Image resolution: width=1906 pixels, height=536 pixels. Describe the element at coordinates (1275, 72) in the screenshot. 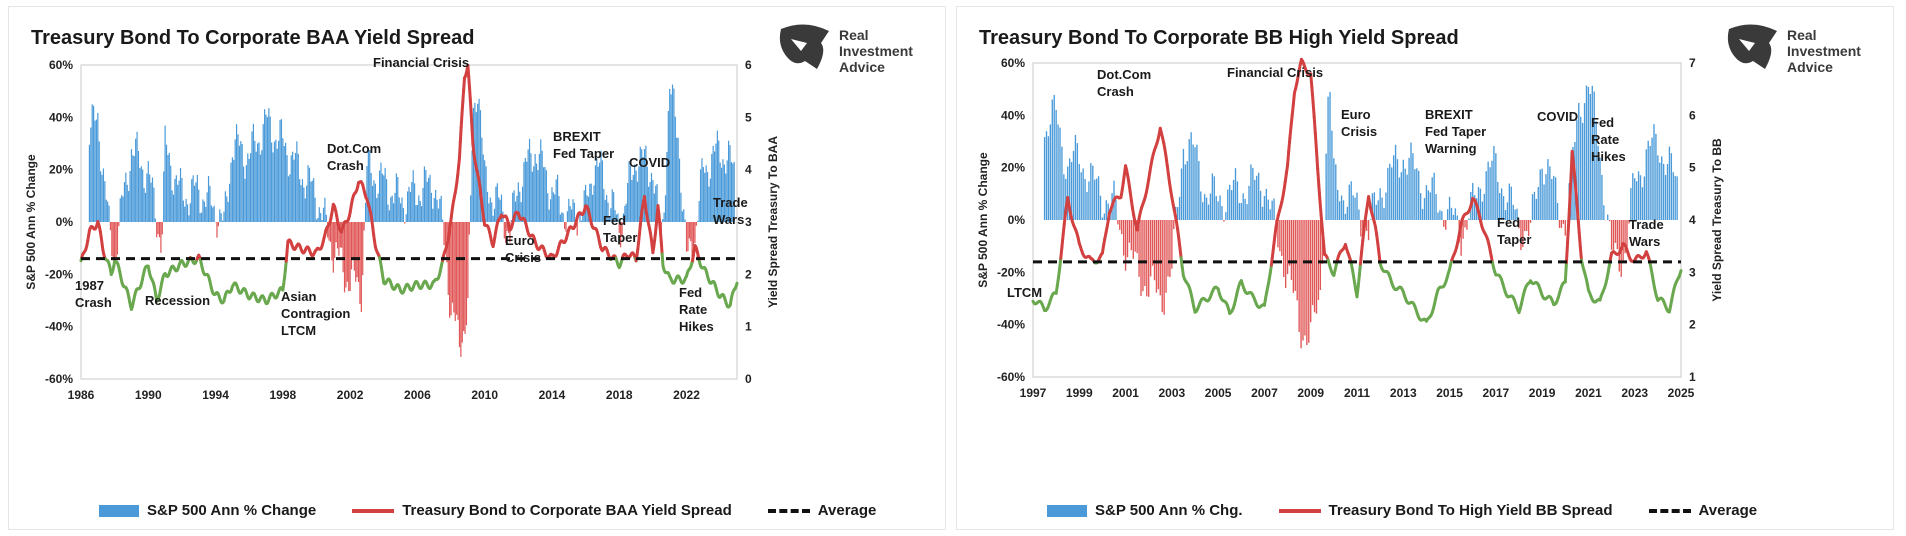

I see `annotation: Financial Crisis` at that location.